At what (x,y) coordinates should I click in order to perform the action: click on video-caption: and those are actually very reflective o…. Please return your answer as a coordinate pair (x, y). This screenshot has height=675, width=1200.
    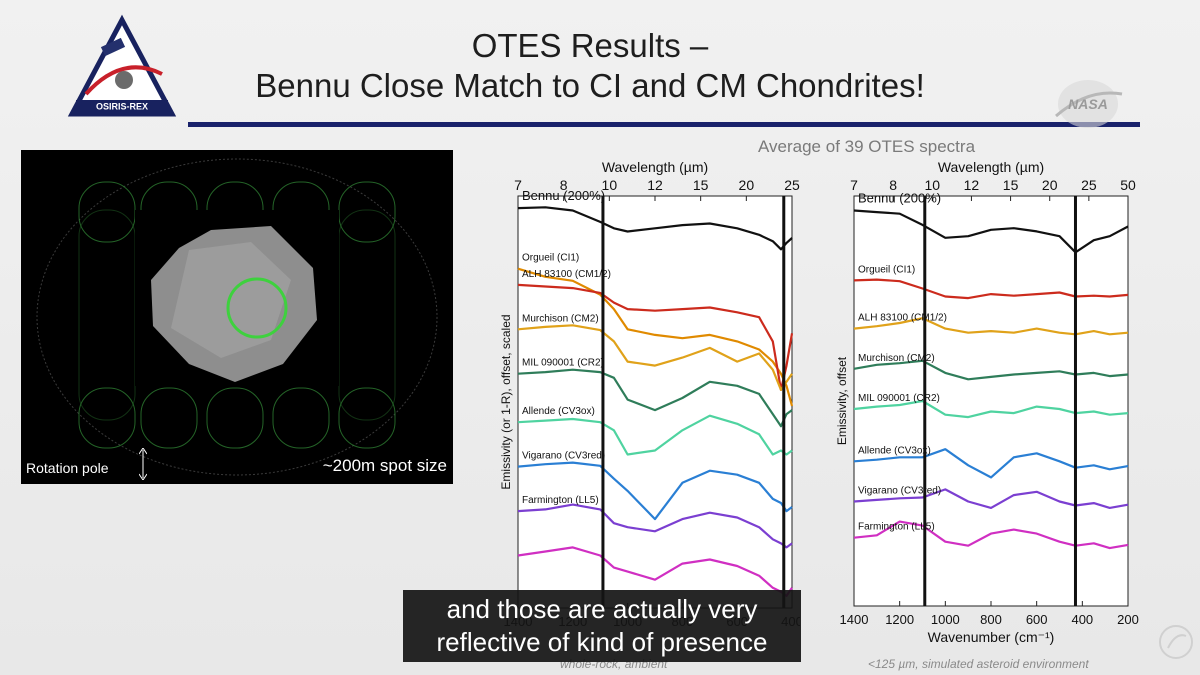
    Looking at the image, I should click on (602, 626).